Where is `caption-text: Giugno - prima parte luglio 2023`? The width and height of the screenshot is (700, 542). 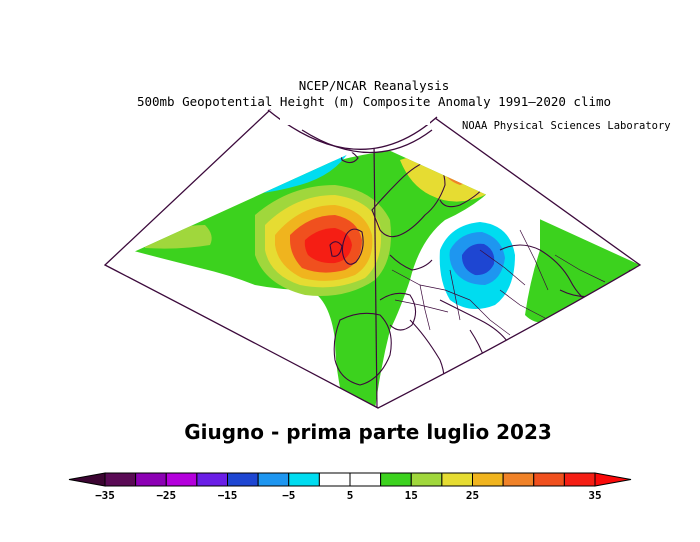 caption-text: Giugno - prima parte luglio 2023 is located at coordinates (368, 432).